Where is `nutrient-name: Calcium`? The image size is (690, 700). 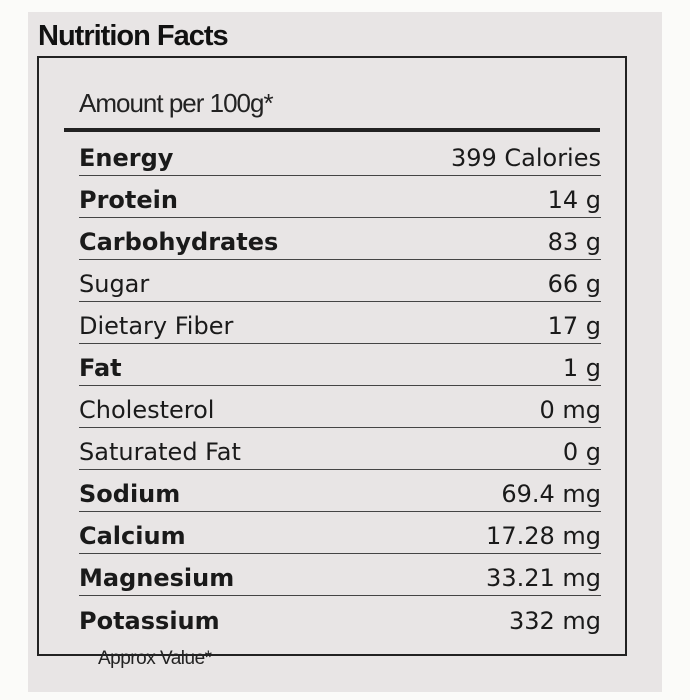 nutrient-name: Calcium is located at coordinates (132, 536).